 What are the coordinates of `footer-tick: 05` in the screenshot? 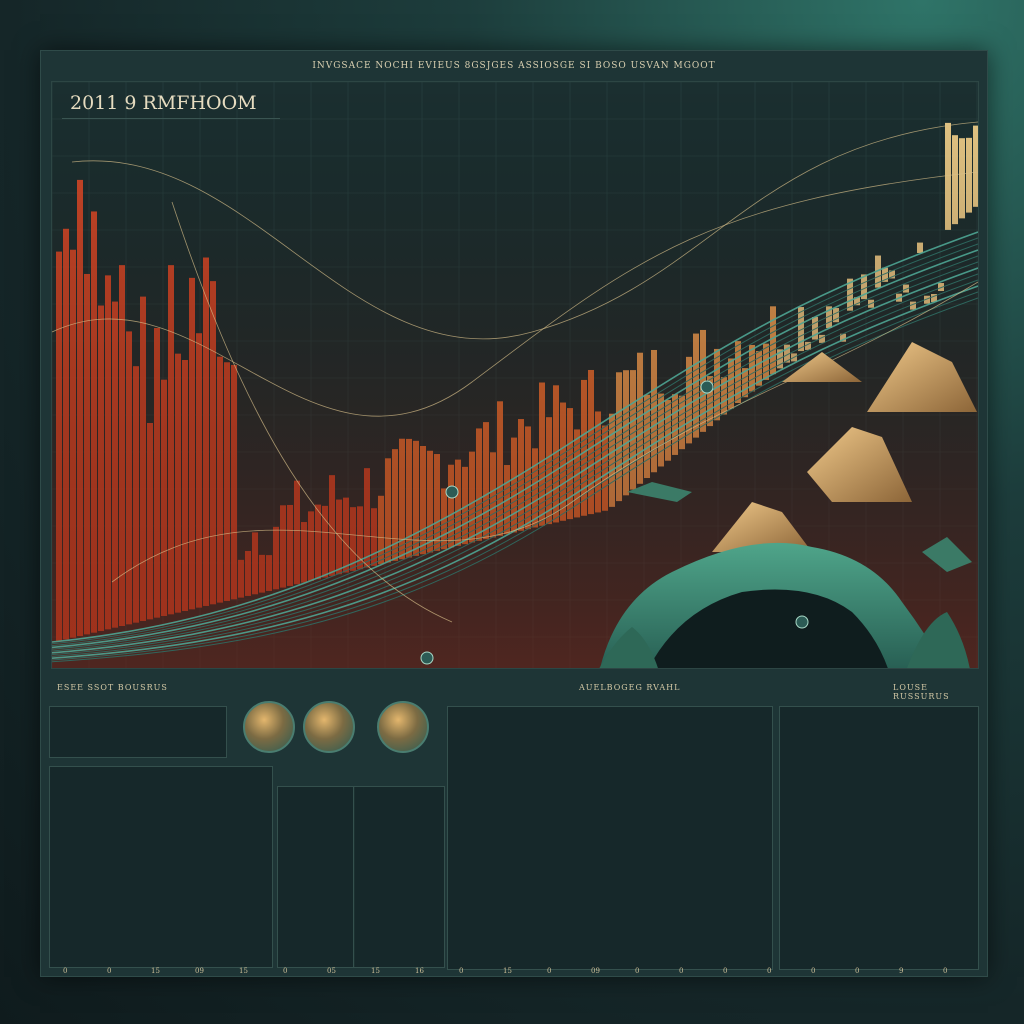 It's located at (331, 971).